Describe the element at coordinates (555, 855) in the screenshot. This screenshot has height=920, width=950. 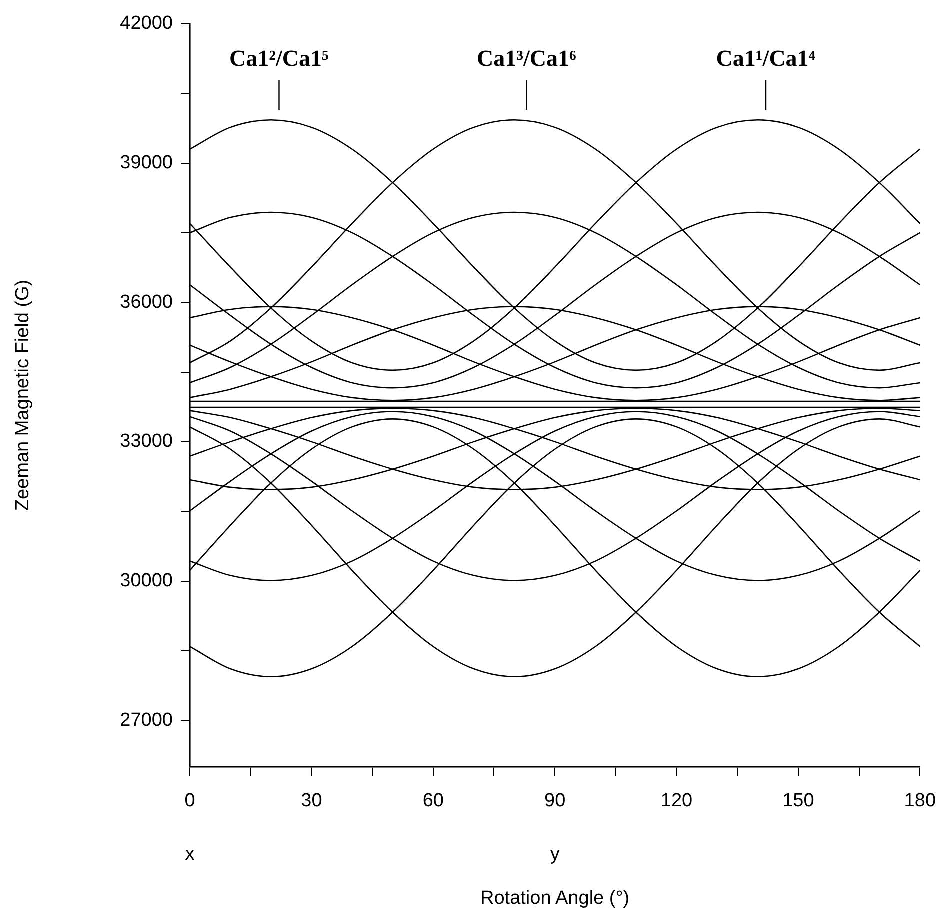
I see `text: y` at that location.